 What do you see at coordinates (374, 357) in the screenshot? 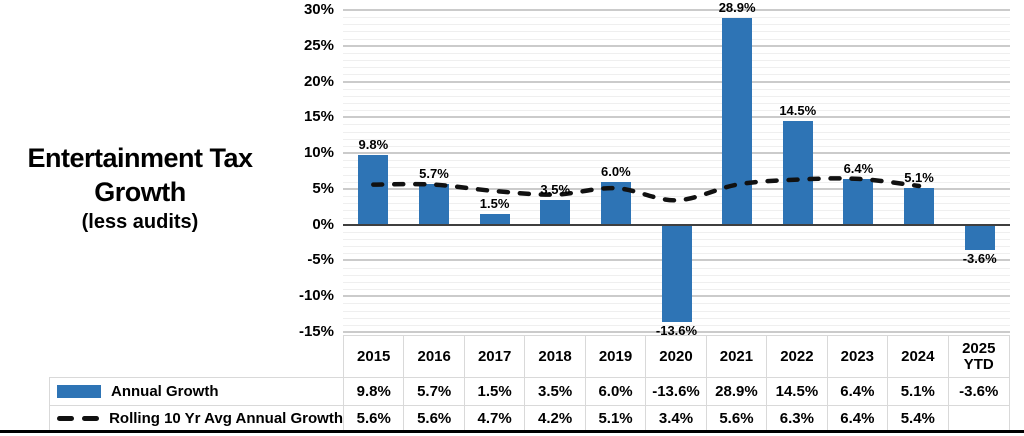
I see `table-header-2015: 2015` at bounding box center [374, 357].